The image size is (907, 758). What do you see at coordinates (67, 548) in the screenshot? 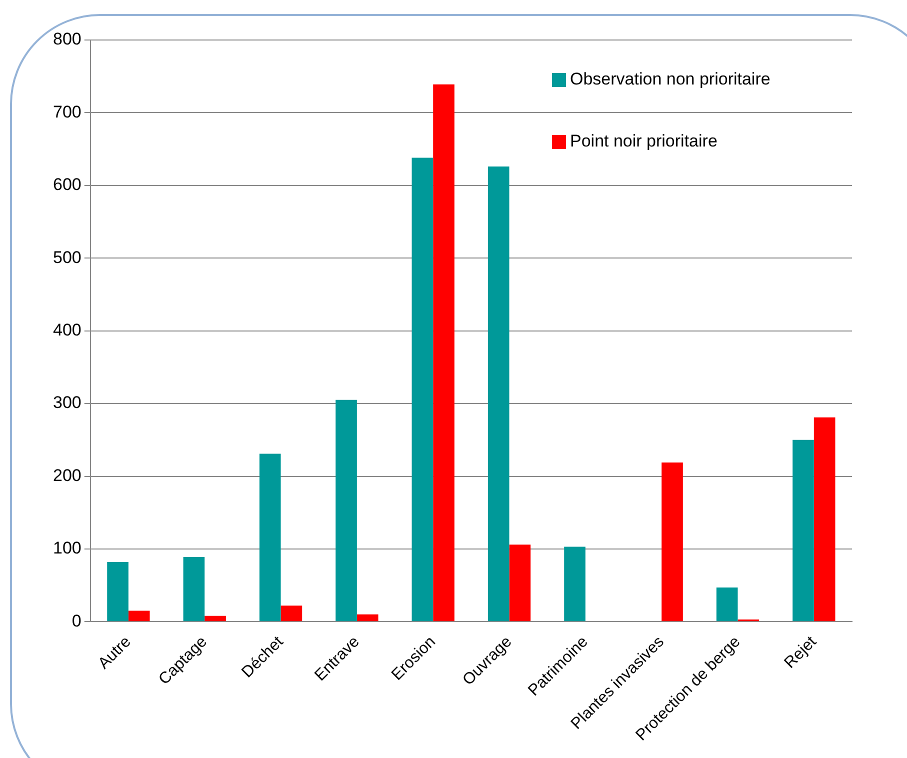
I see `y-tick-label: 100` at bounding box center [67, 548].